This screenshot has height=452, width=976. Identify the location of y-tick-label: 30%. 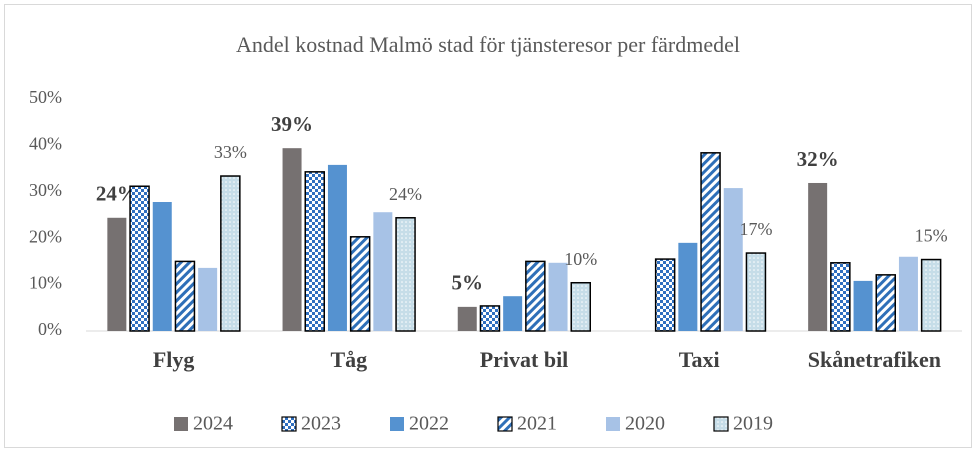
(45, 190).